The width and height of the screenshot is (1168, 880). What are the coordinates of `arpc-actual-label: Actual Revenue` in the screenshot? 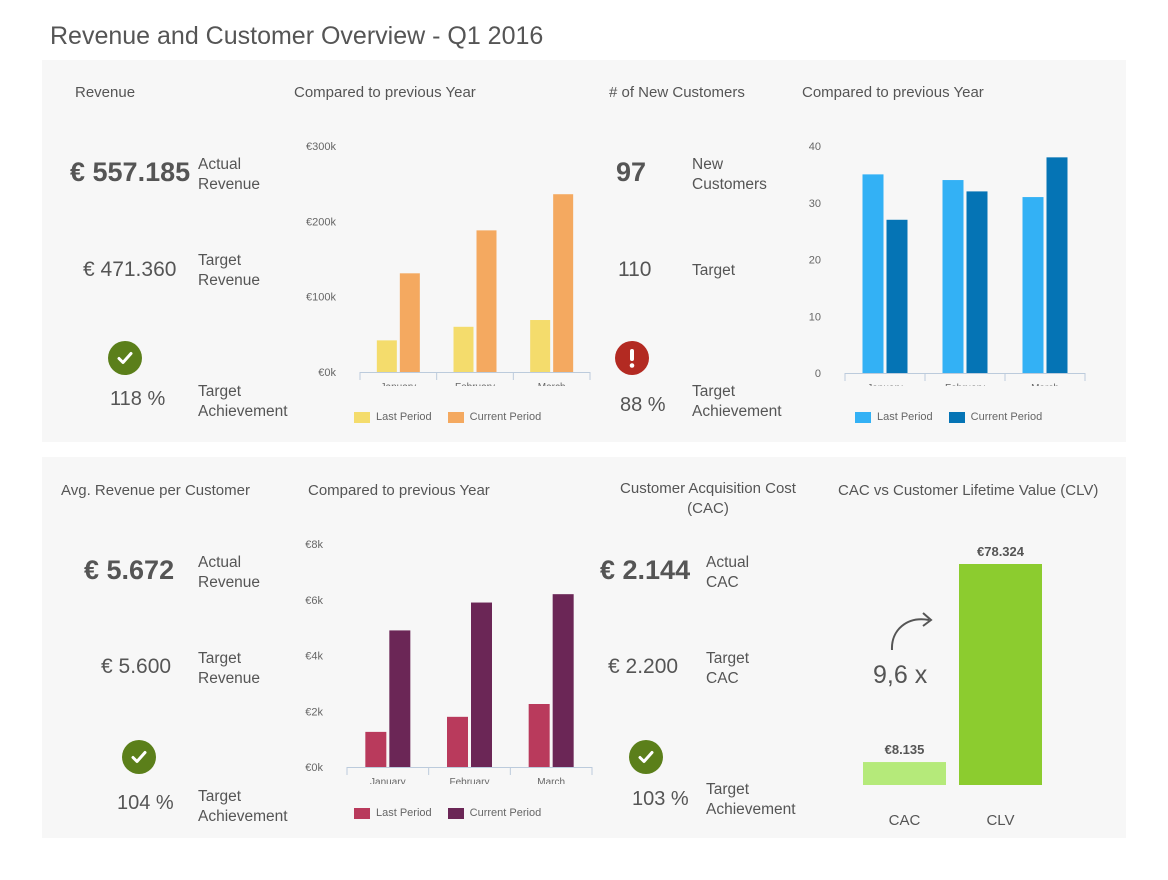 It's located at (229, 572).